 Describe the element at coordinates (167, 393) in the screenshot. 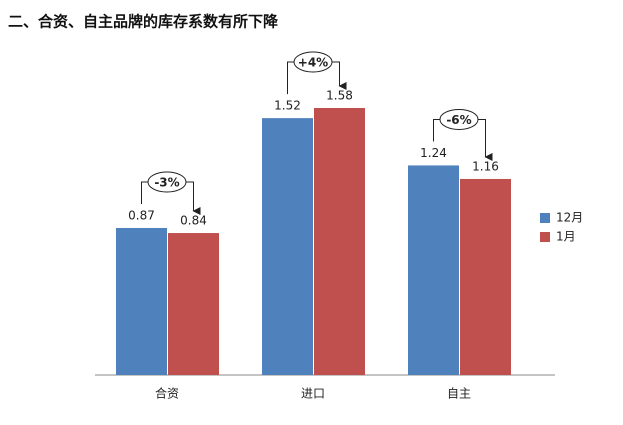

I see `x-tick-label: 合资` at that location.